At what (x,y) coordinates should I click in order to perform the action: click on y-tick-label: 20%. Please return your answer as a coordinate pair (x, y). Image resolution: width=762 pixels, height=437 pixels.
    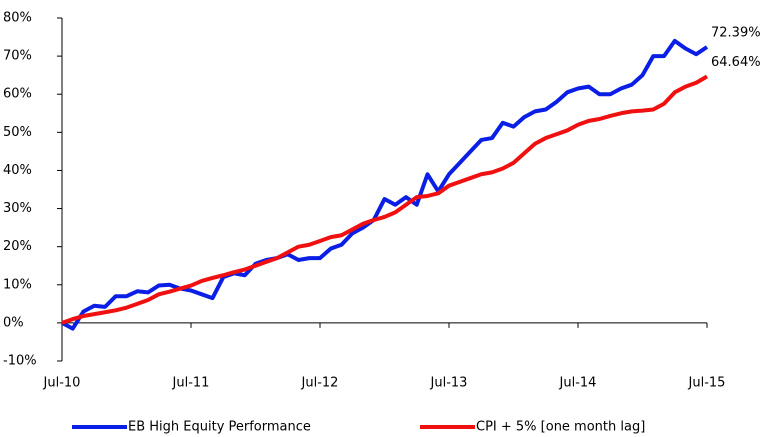
    Looking at the image, I should click on (17, 246).